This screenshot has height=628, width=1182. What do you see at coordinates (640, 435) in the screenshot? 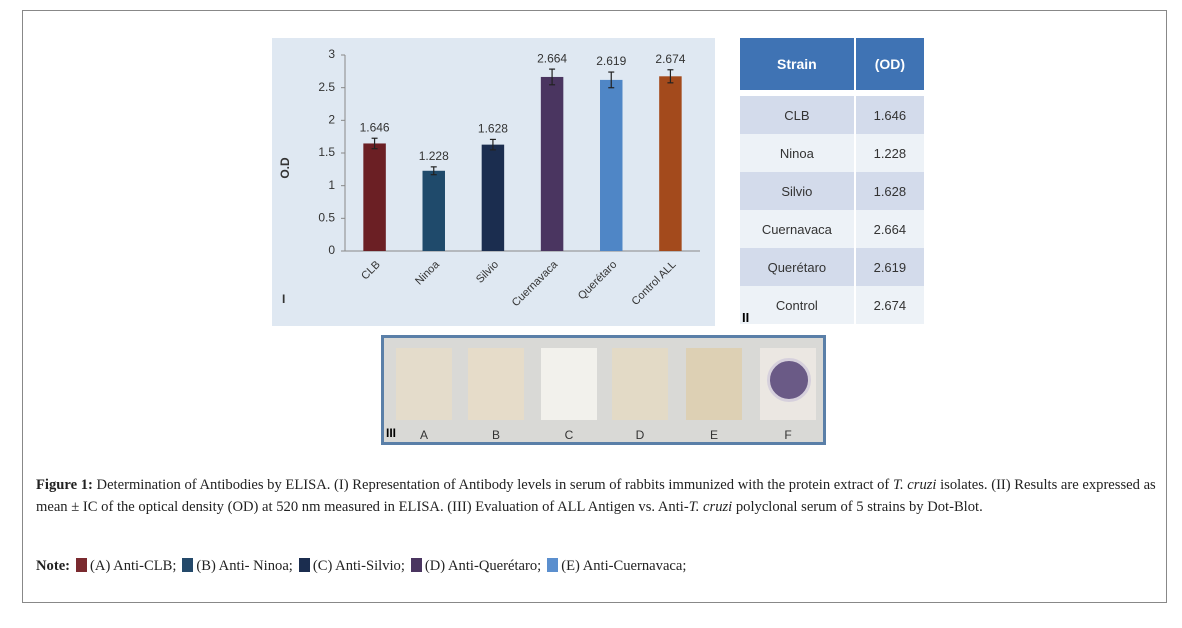
I see `lane-label: D` at bounding box center [640, 435].